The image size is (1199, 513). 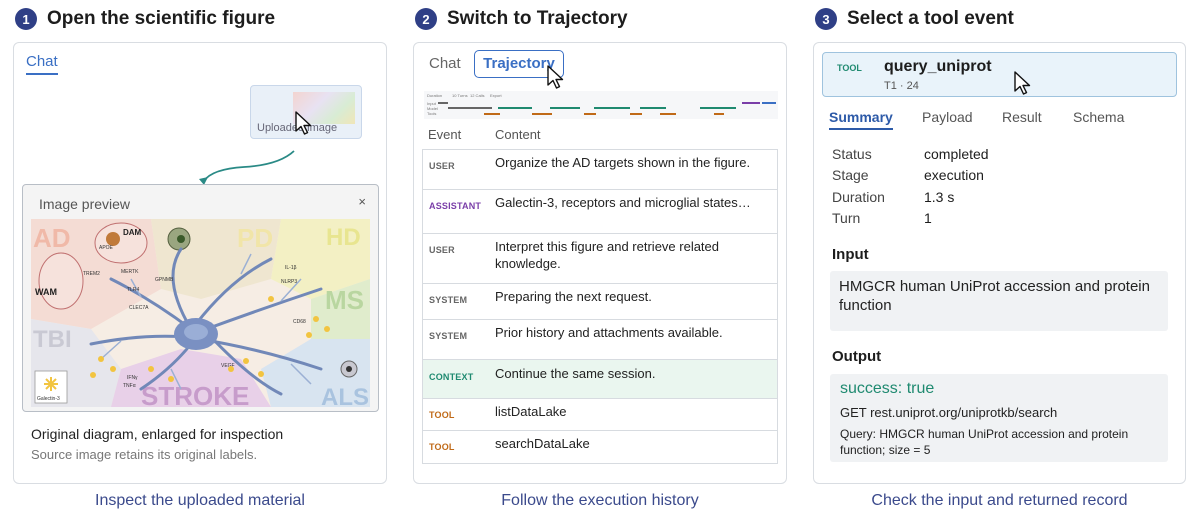 I want to click on step-1-caption: Inspect the uploaded material, so click(x=200, y=500).